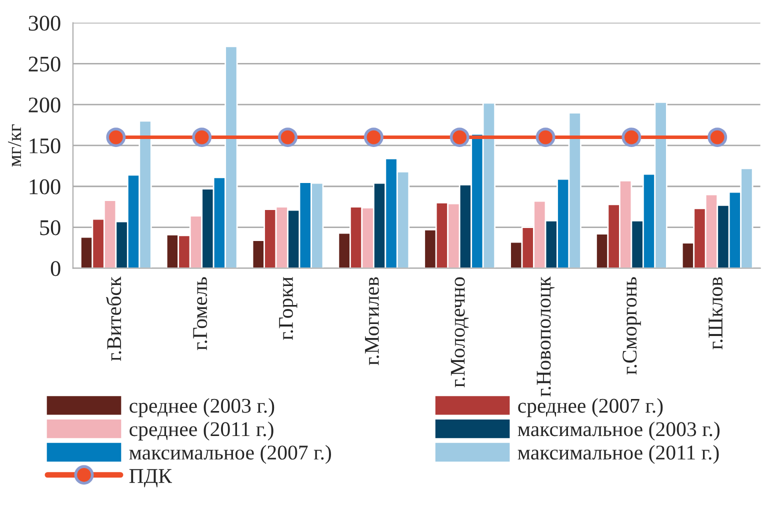 The height and width of the screenshot is (506, 768). Describe the element at coordinates (45, 146) in the screenshot. I see `y-tick-label: 150` at that location.